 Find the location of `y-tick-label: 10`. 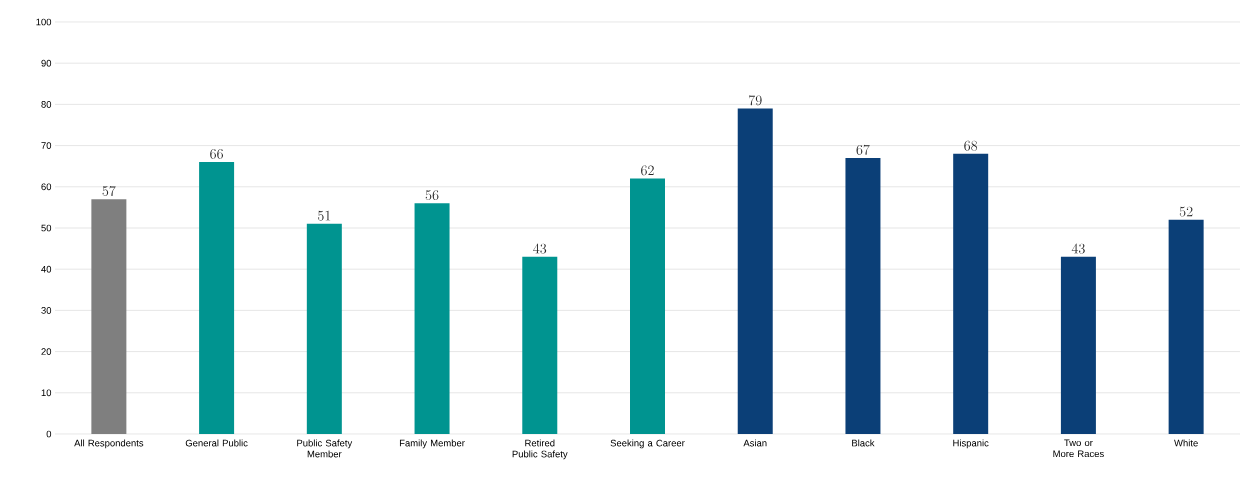

y-tick-label: 10 is located at coordinates (46, 393).